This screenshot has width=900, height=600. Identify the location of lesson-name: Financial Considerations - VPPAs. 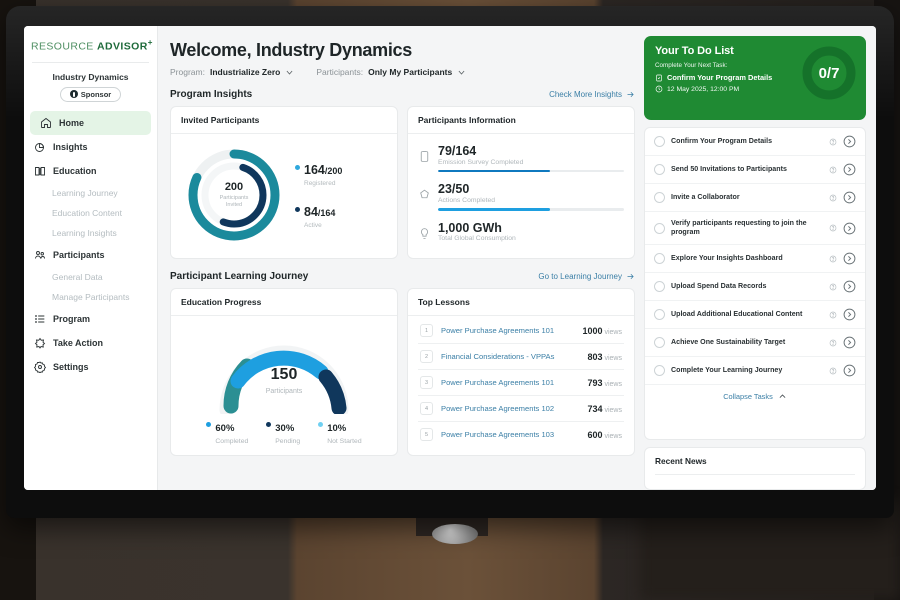
(498, 356).